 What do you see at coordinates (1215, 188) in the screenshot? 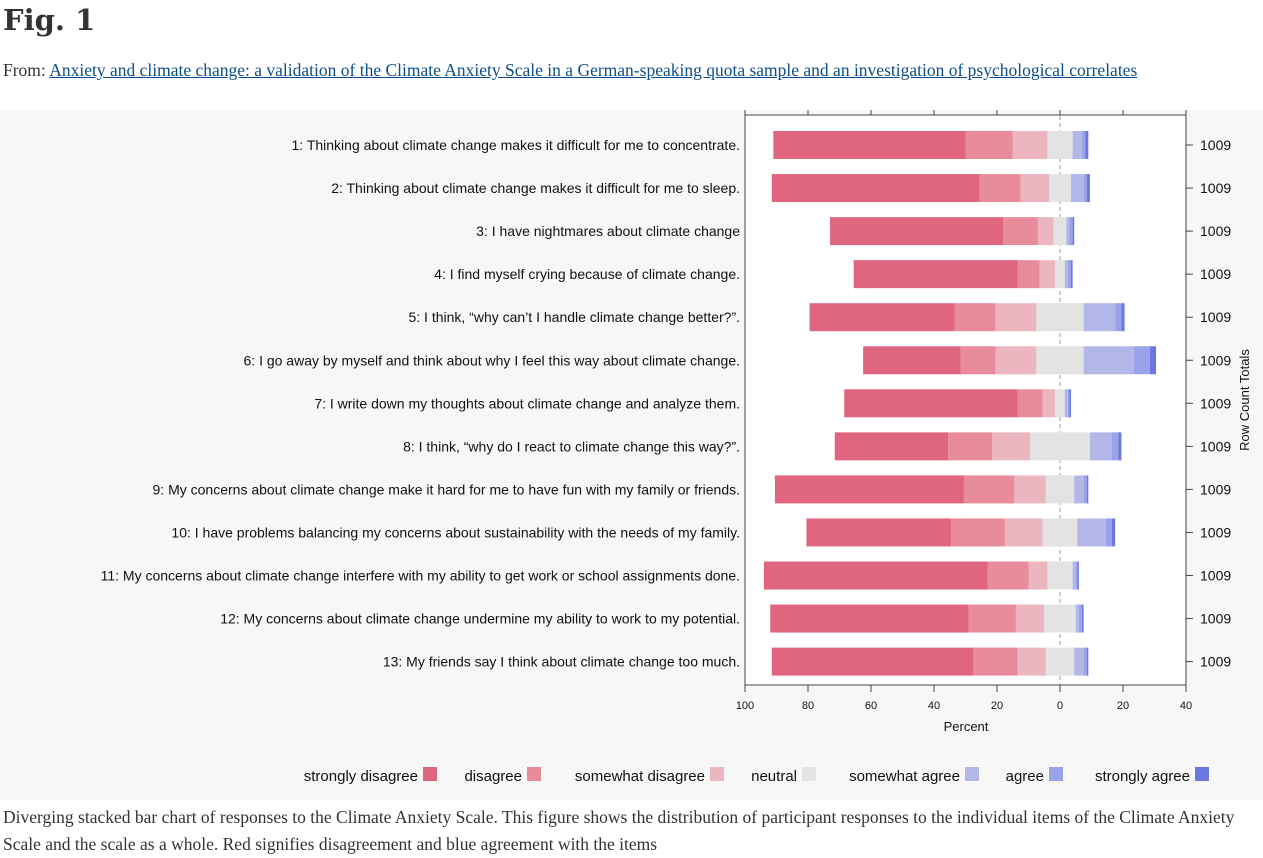
I see `row-total-2: 1009` at bounding box center [1215, 188].